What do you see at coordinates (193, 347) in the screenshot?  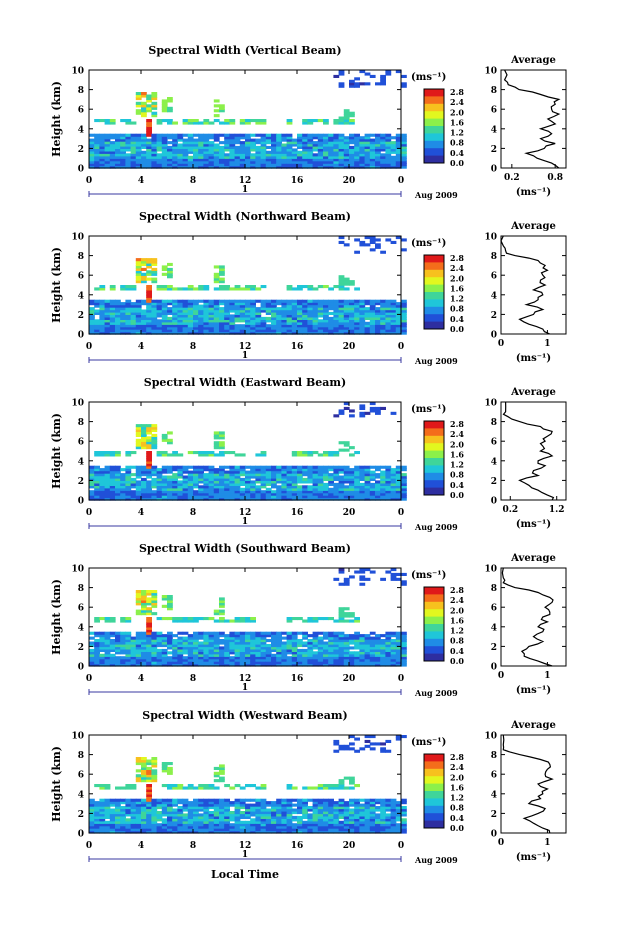 I see `x-tick-label: 8` at bounding box center [193, 347].